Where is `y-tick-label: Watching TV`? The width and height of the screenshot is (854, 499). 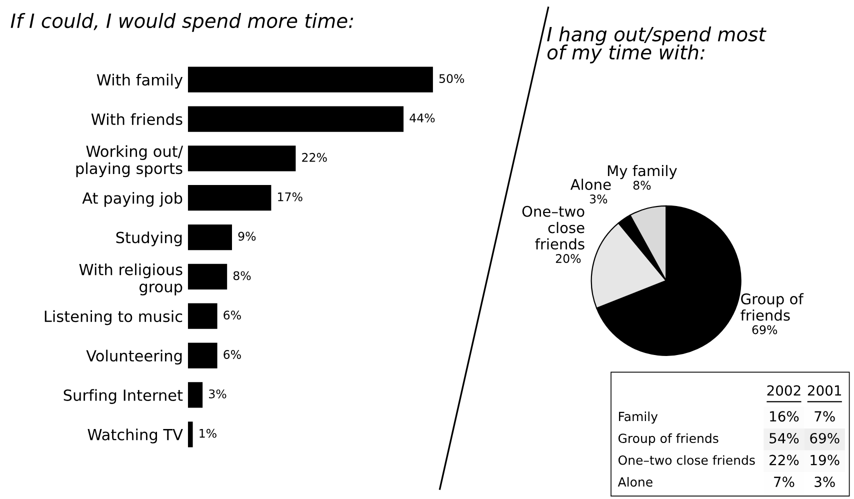
y-tick-label: Watching TV is located at coordinates (135, 436).